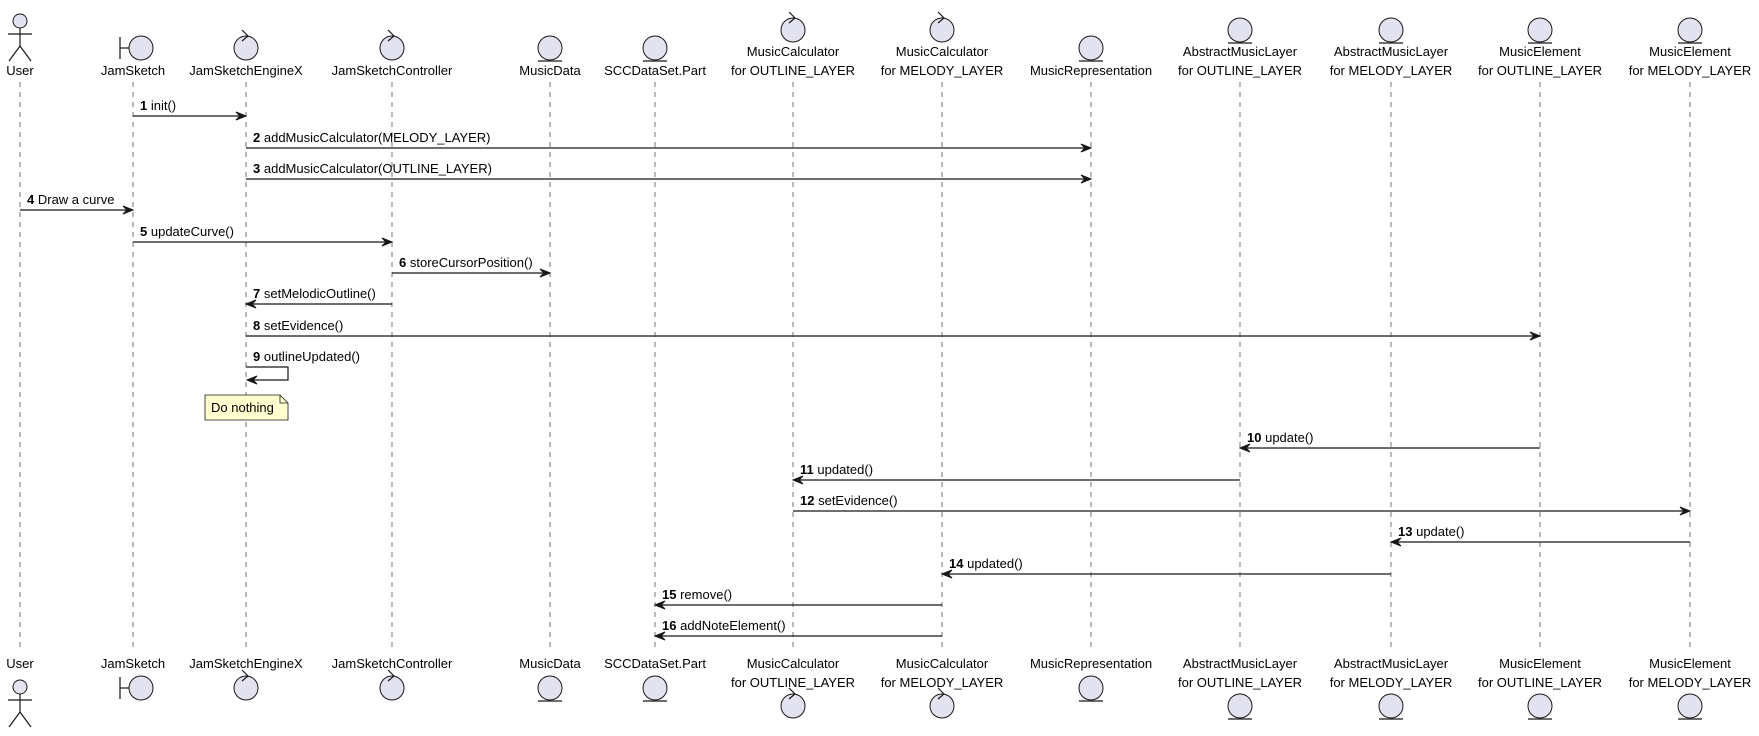 This screenshot has width=1759, height=736. What do you see at coordinates (1391, 70) in the screenshot?
I see `participant-label-layer_melody-line2: for MELODY_LAYER` at bounding box center [1391, 70].